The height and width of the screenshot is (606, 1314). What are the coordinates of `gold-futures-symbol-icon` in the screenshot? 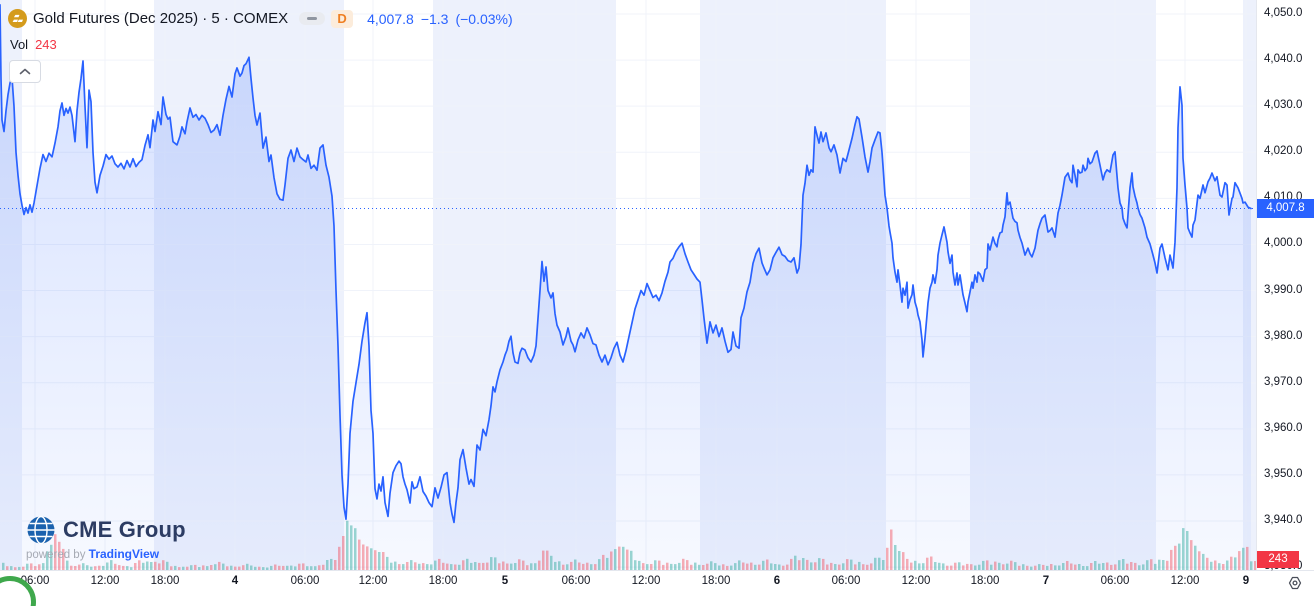 It's located at (17, 18).